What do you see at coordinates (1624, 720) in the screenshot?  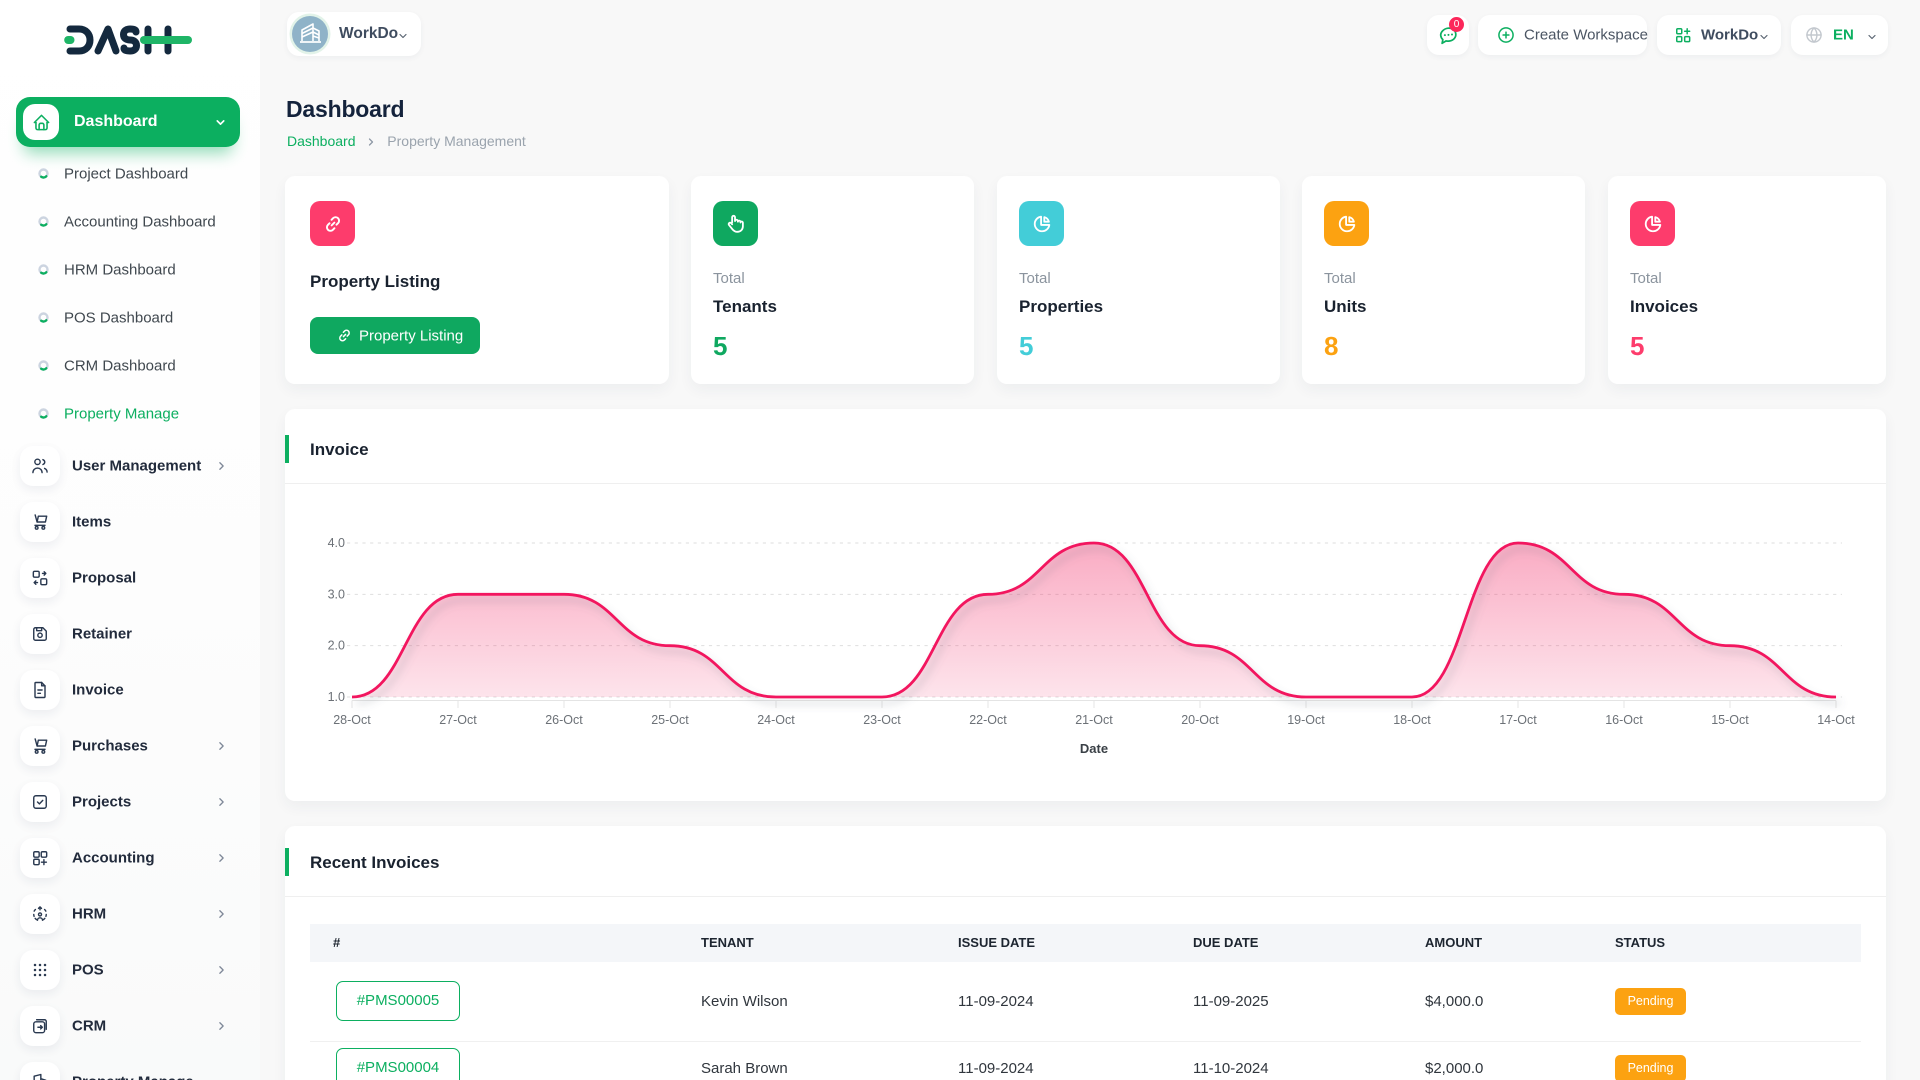 I see `svg-text: 16-Oct` at bounding box center [1624, 720].